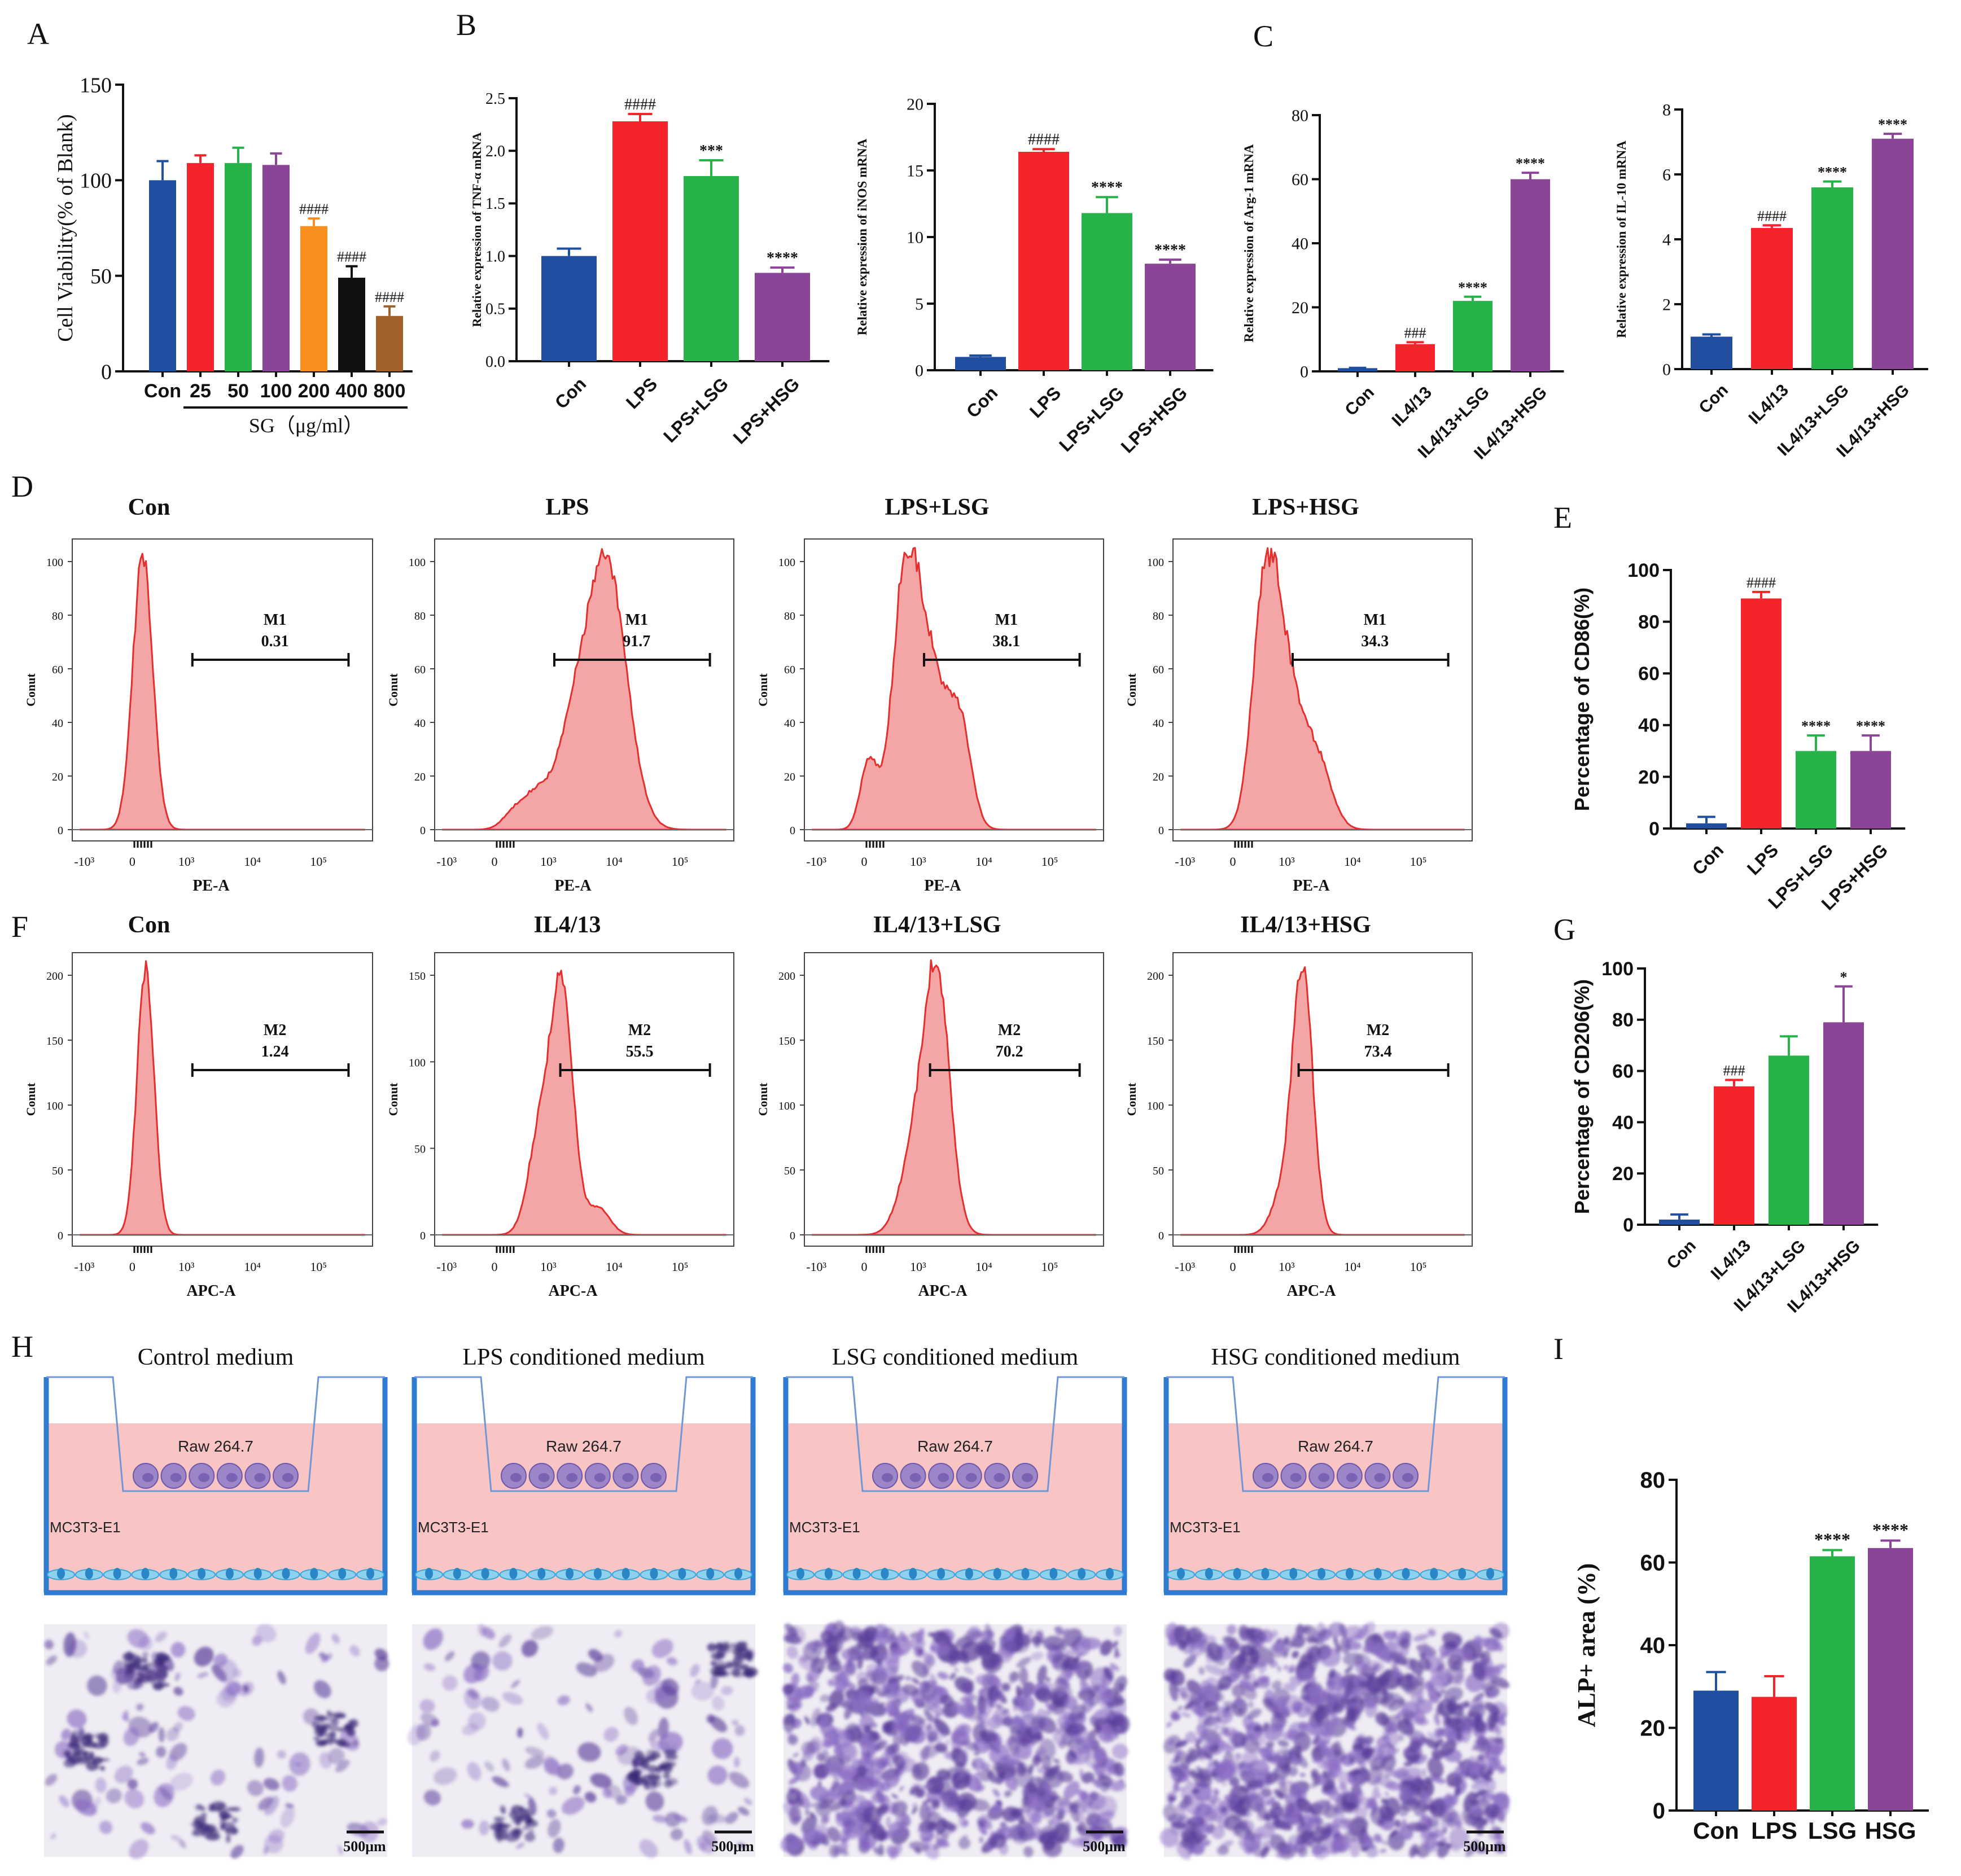 The height and width of the screenshot is (1876, 1961). I want to click on flow-x-tick-label: 10³, so click(918, 861).